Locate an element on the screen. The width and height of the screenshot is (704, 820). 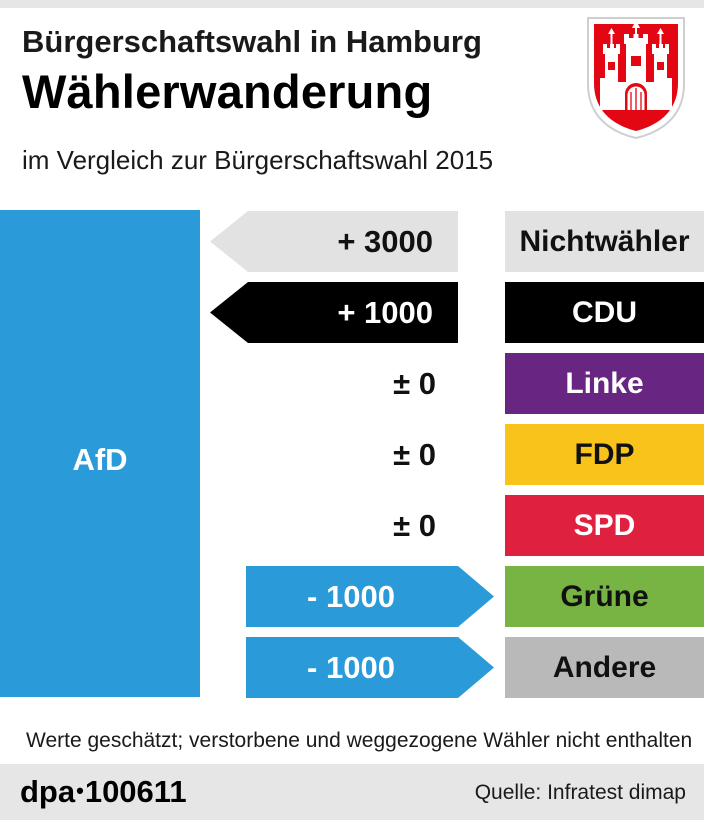
brand-prefix: dpa is located at coordinates (48, 791).